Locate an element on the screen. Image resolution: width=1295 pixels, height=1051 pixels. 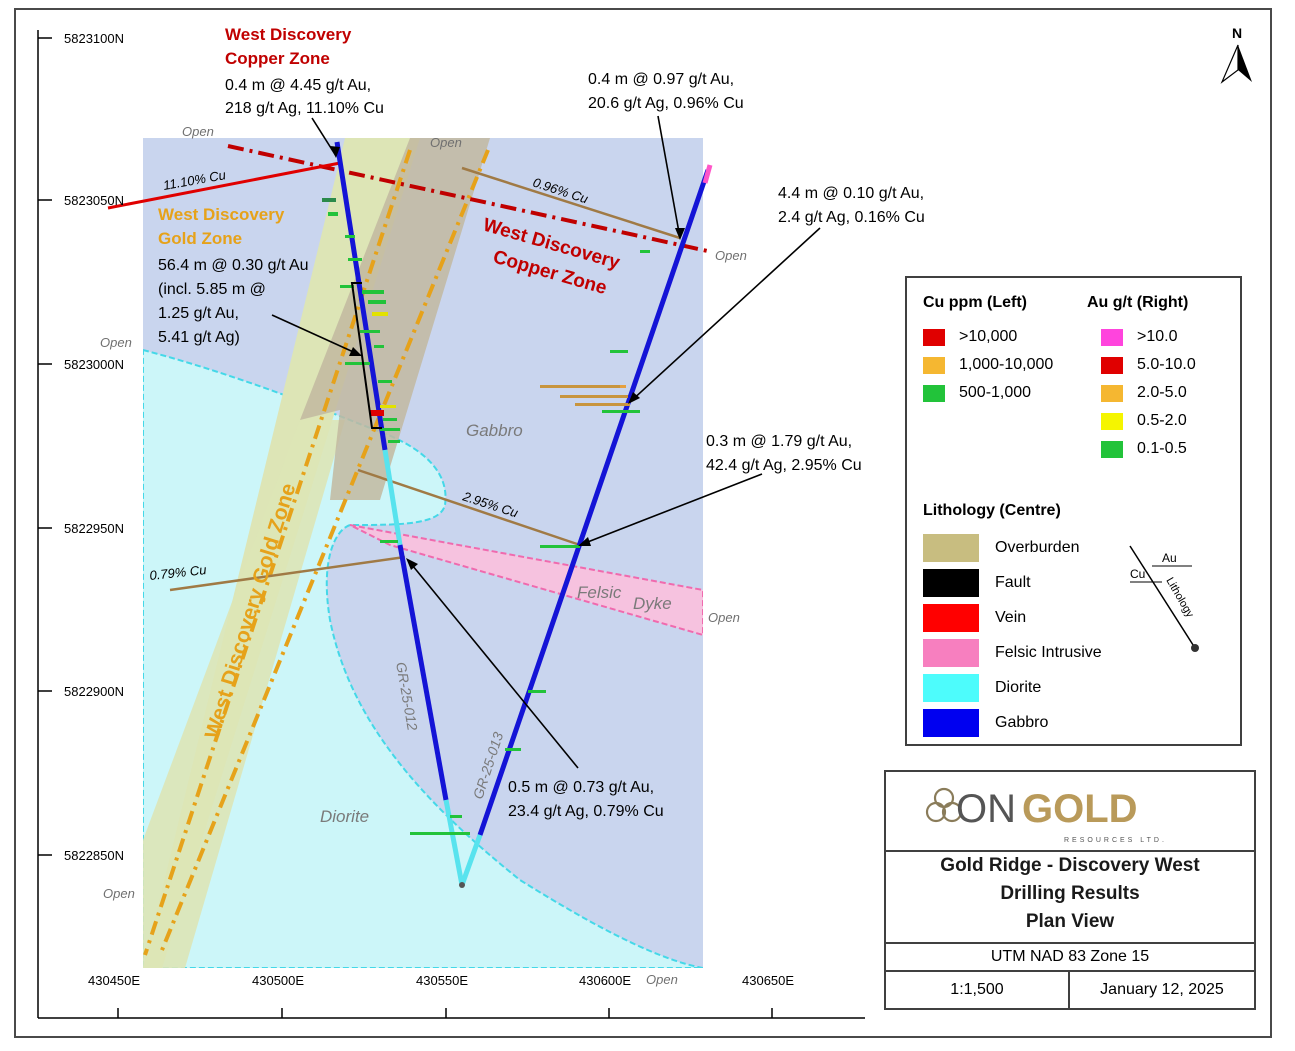
company-logo: ON GOLD RESOURCES LTD. is located at coordinates (1070, 812).